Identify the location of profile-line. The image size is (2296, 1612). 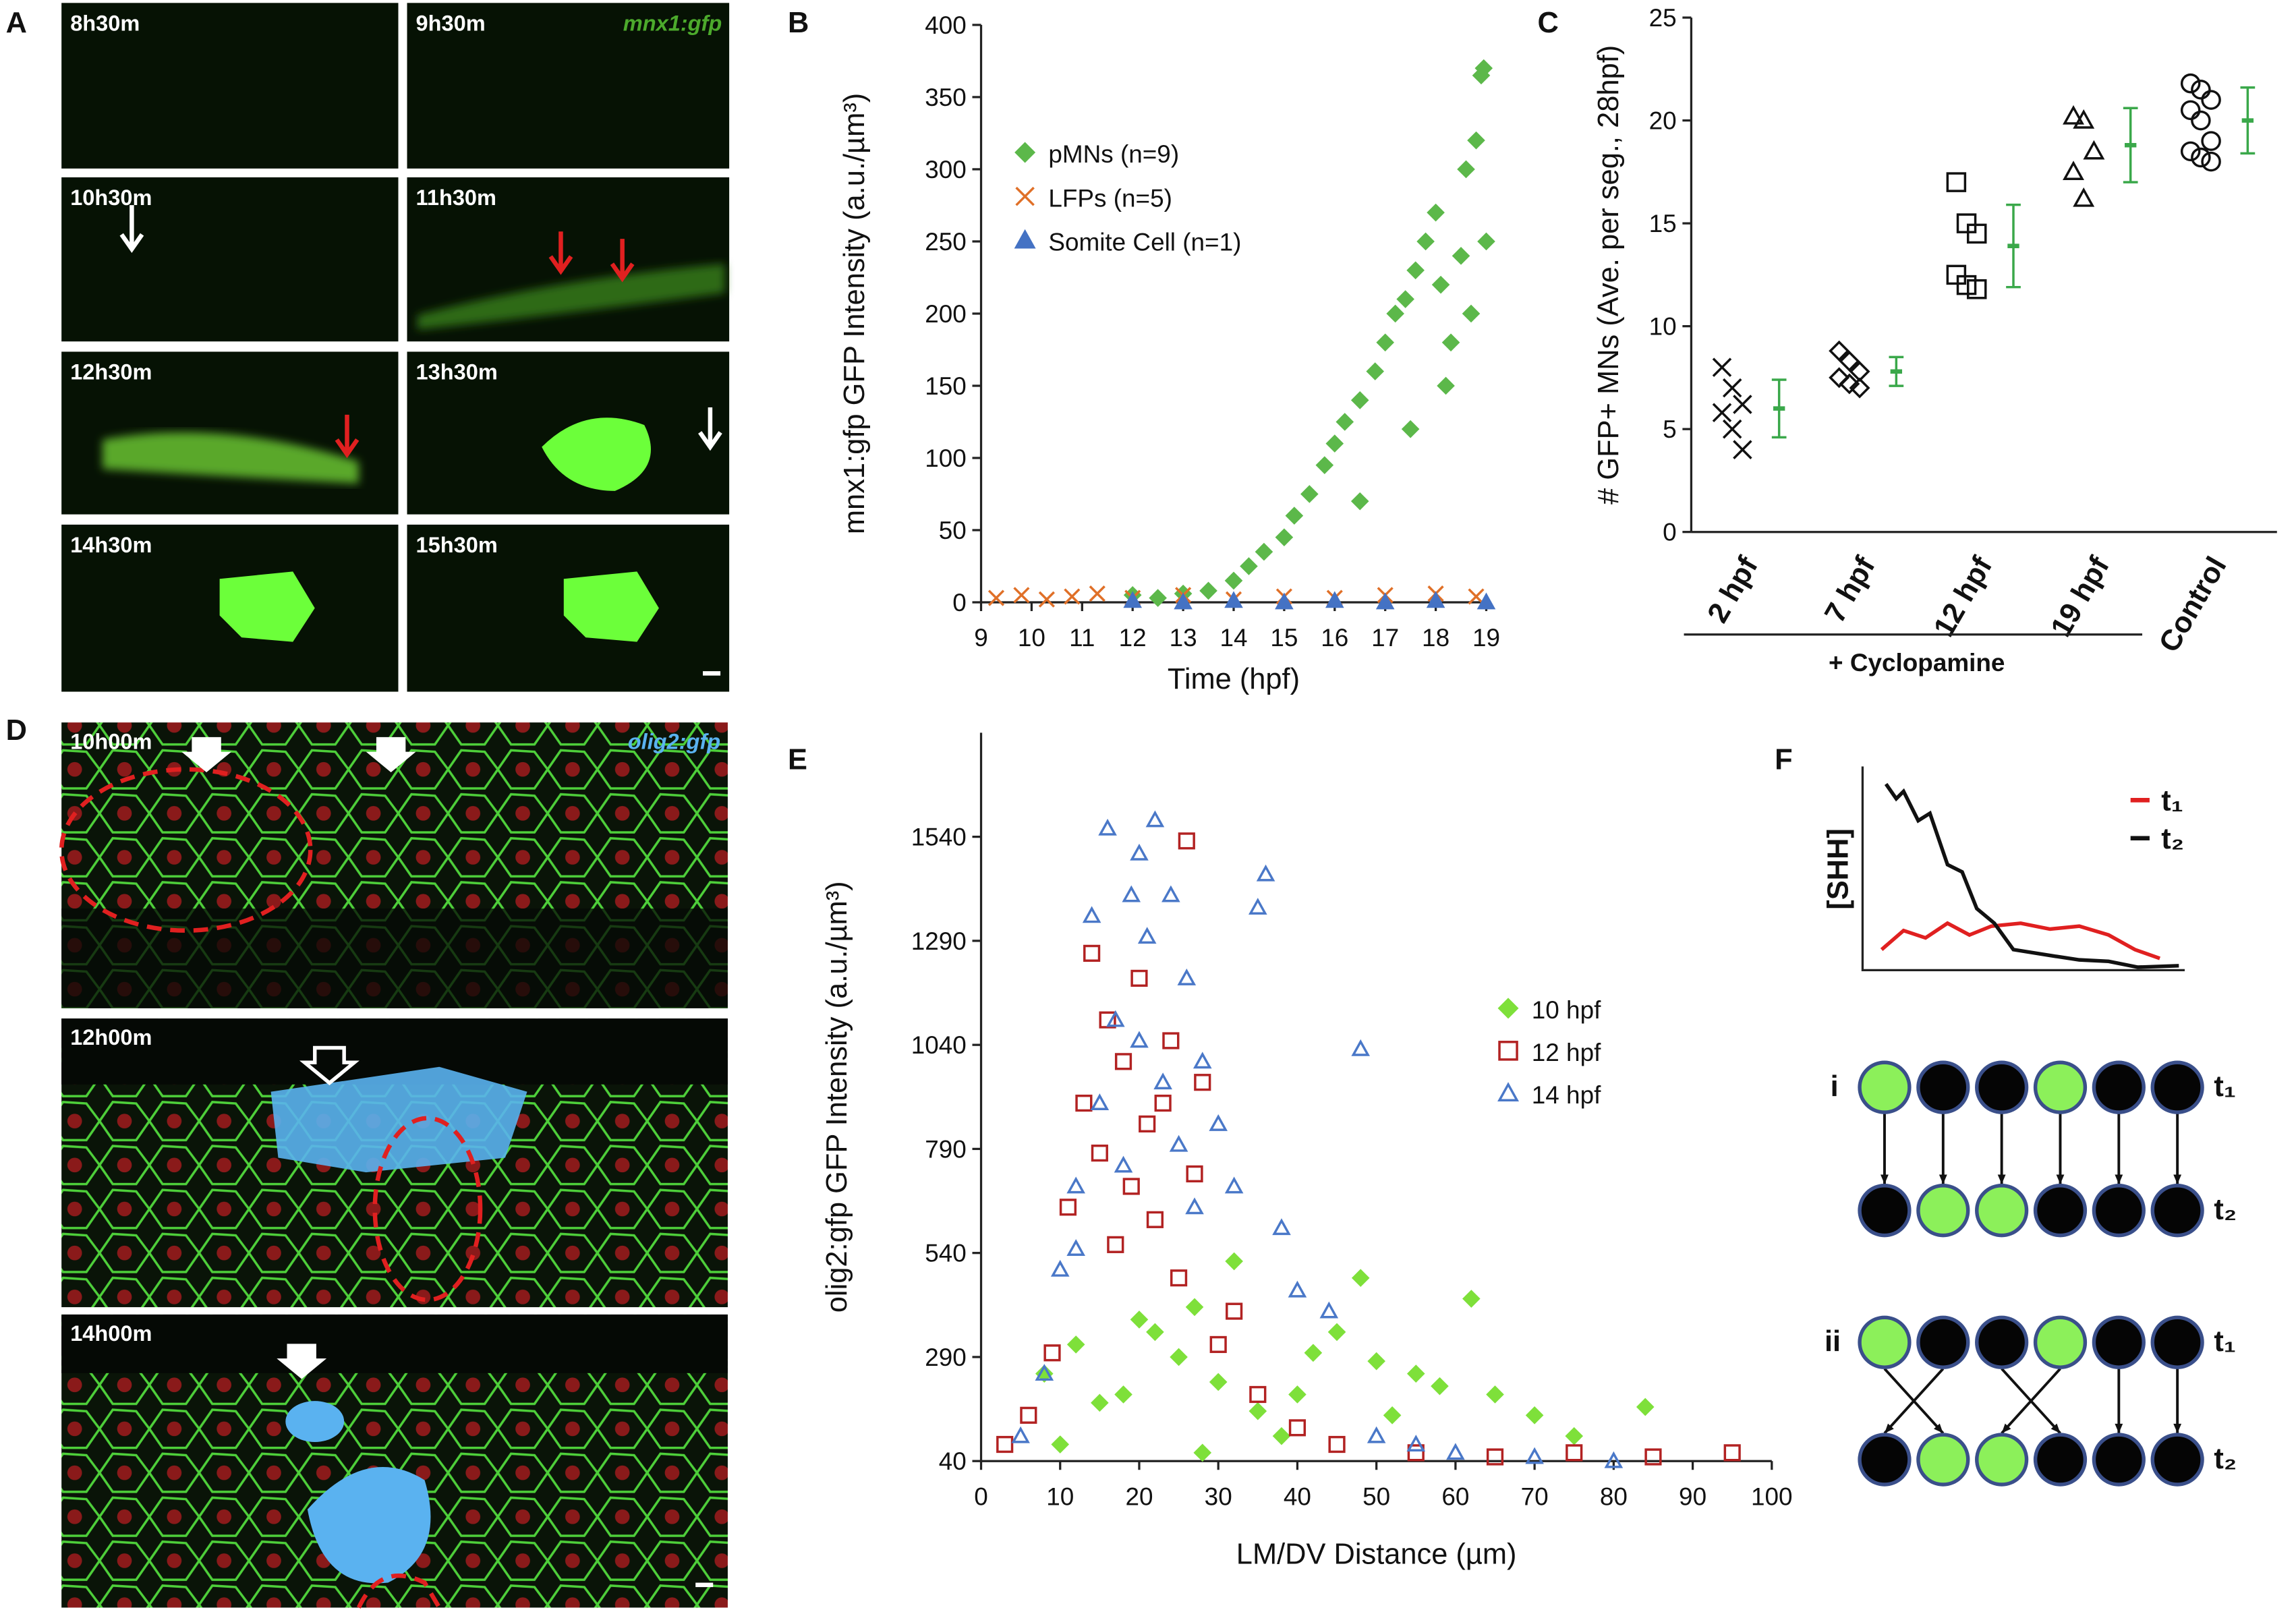
(2031, 875).